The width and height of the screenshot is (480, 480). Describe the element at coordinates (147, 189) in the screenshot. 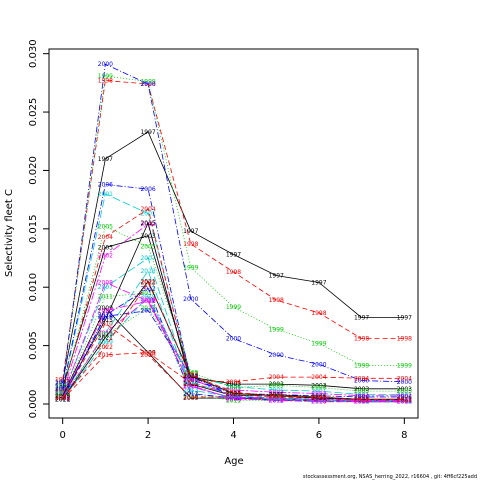

I see `point-label: 2006` at that location.